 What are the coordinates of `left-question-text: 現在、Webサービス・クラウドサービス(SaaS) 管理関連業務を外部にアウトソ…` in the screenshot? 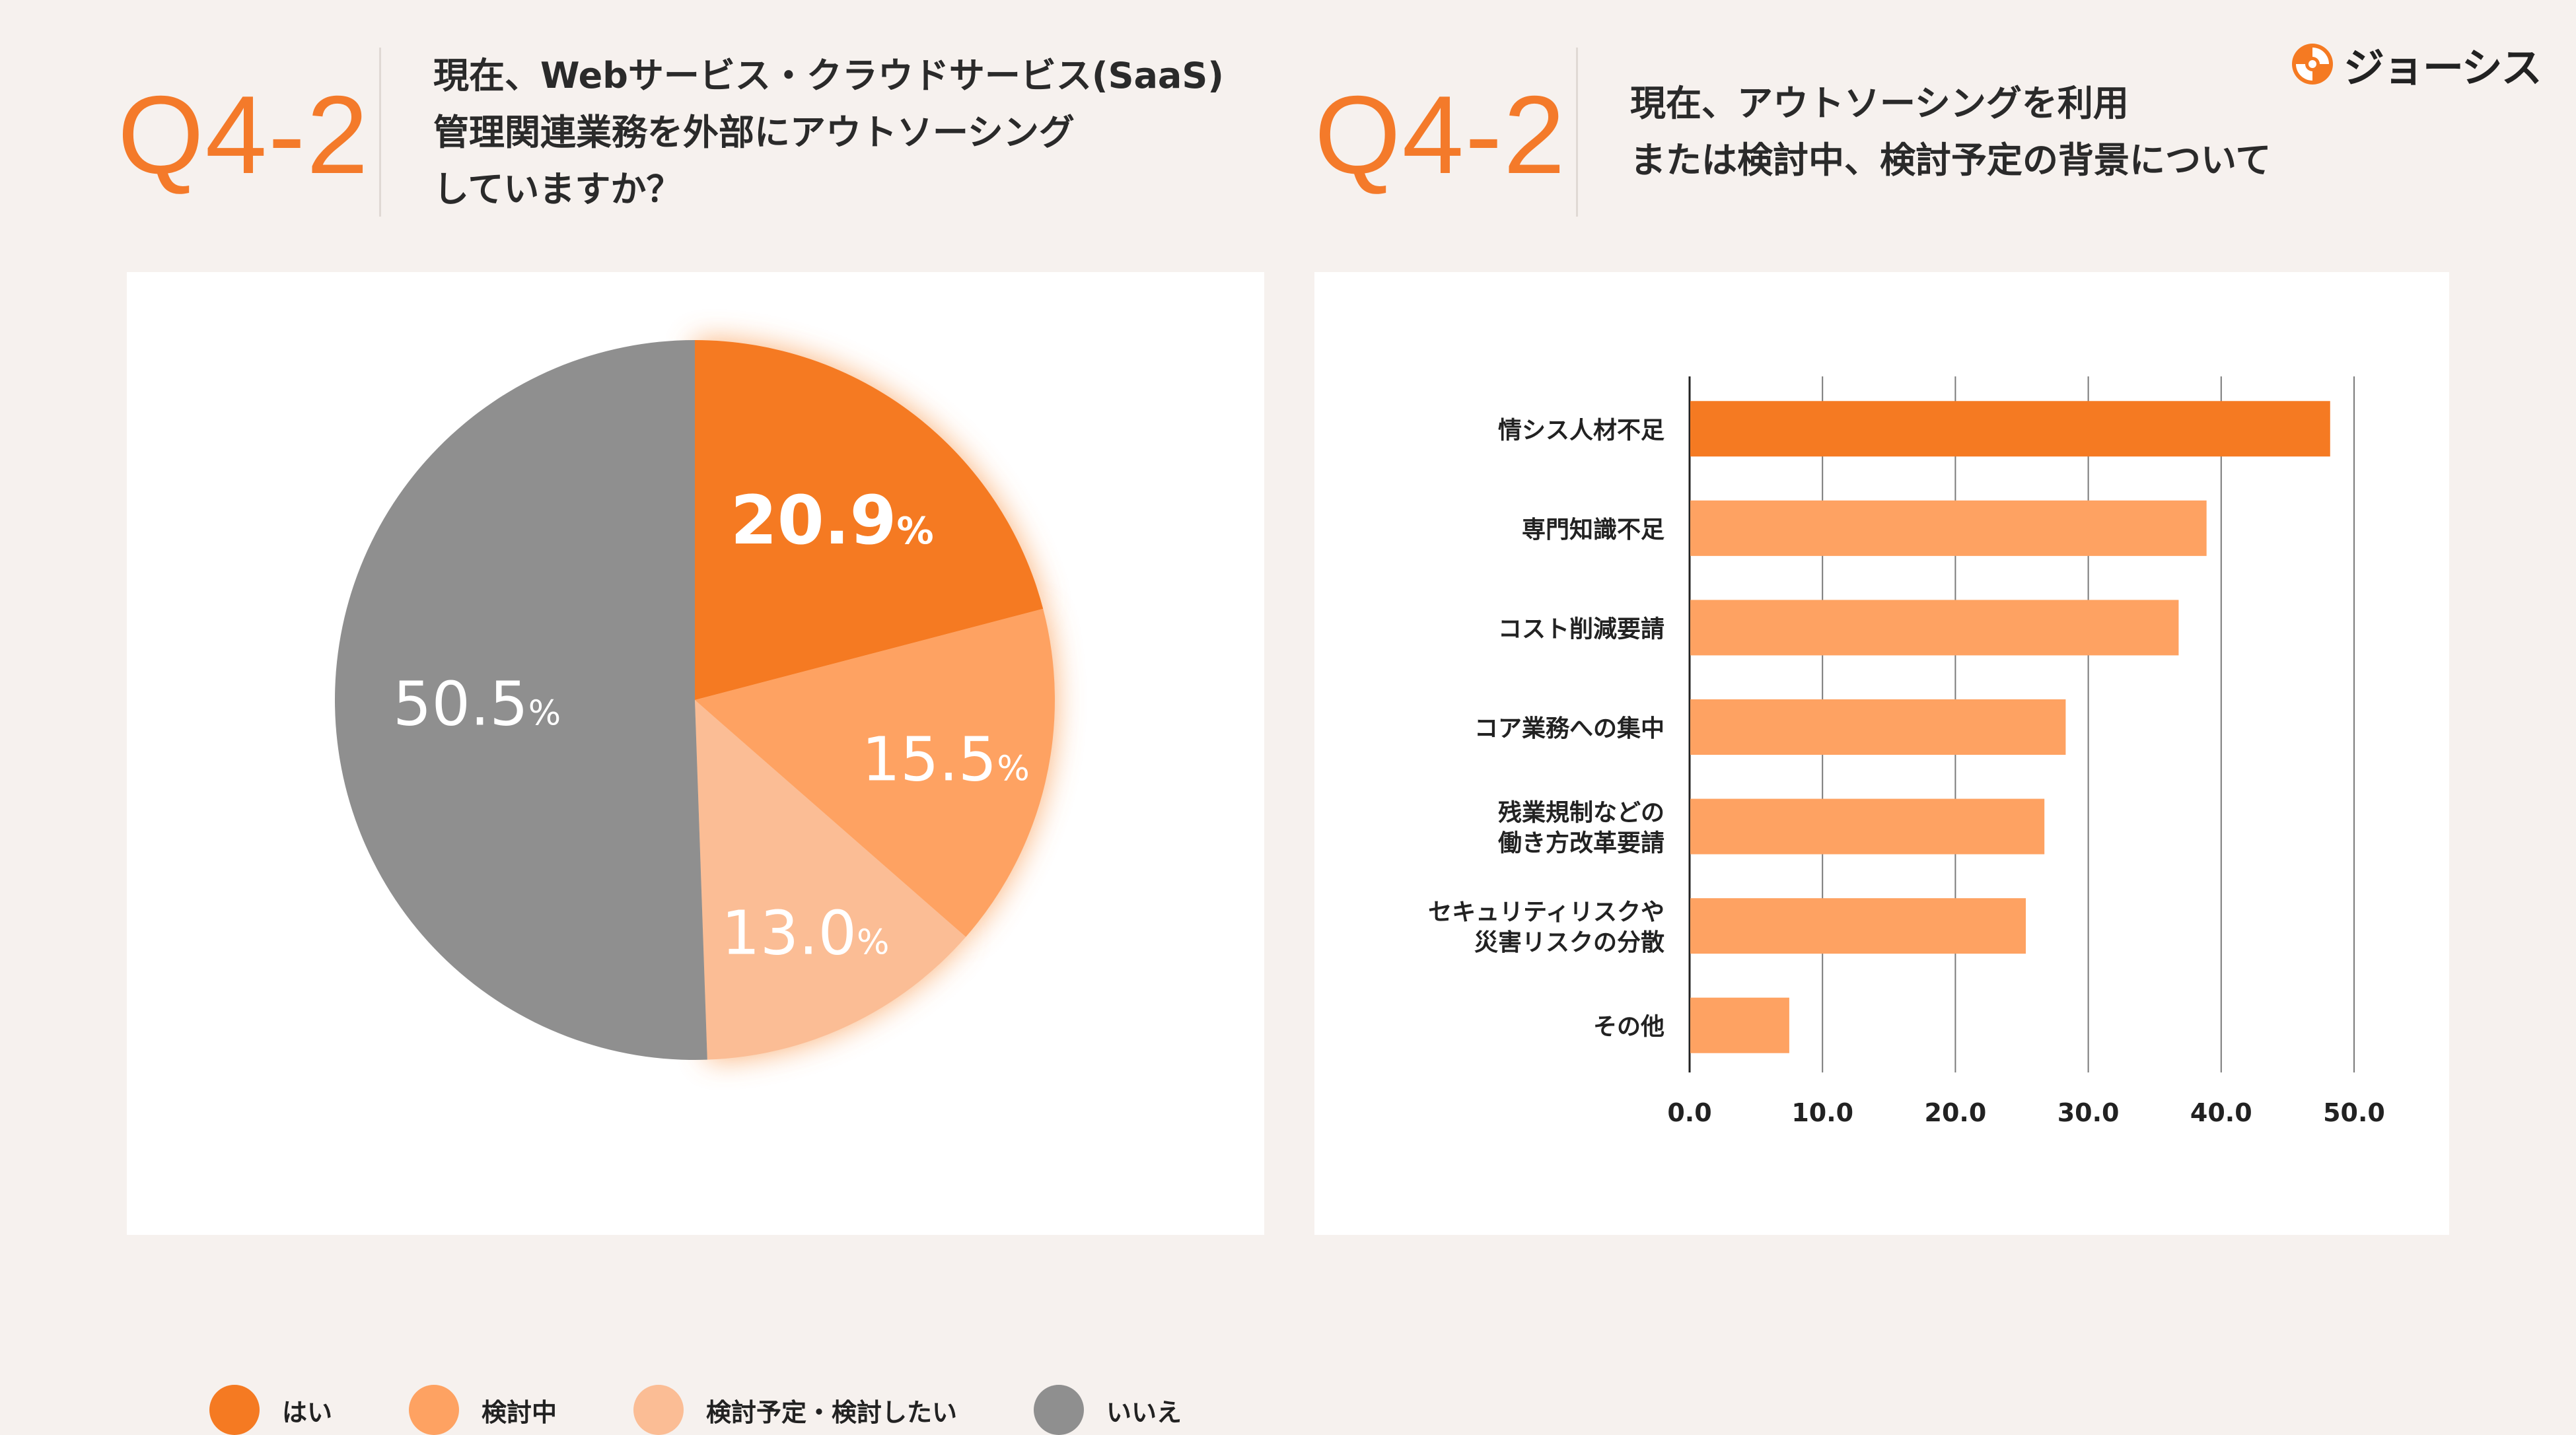 It's located at (828, 133).